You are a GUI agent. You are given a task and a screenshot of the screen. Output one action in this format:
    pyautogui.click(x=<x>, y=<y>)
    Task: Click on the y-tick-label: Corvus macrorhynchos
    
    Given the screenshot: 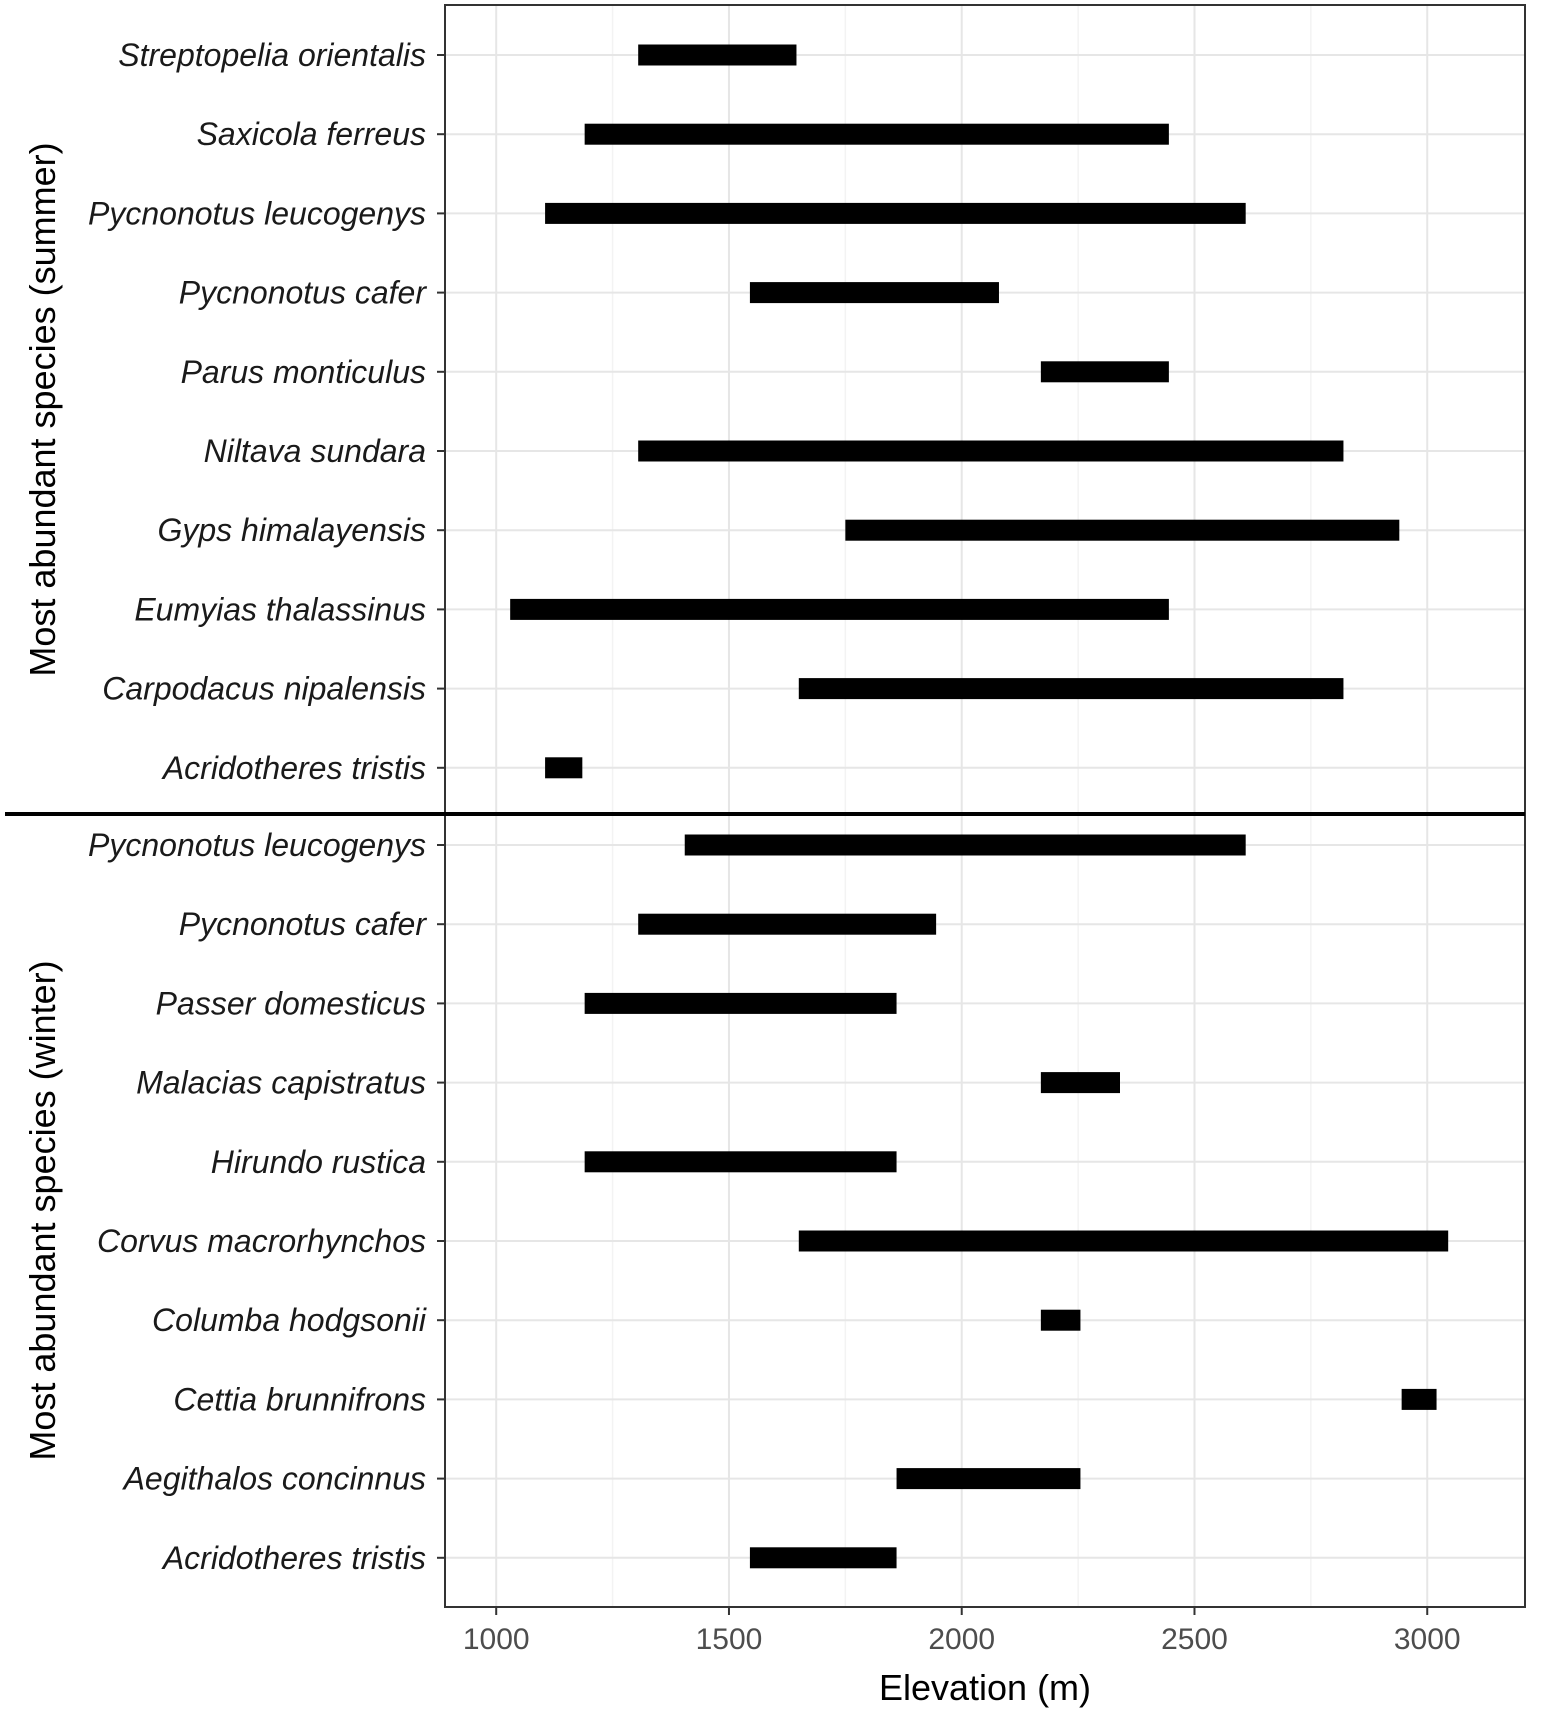 What is the action you would take?
    pyautogui.click(x=261, y=1241)
    